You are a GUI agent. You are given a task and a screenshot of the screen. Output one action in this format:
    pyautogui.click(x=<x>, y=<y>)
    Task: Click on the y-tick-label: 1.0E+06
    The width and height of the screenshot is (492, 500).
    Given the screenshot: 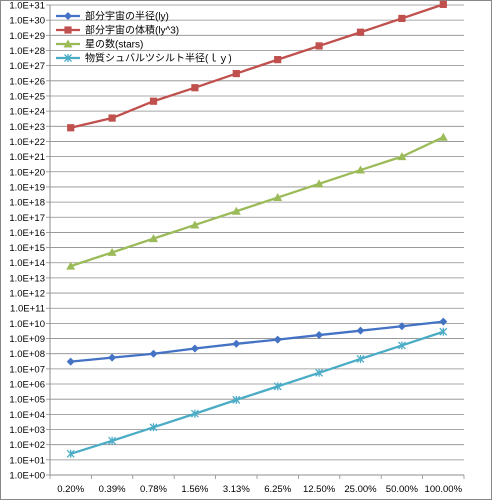 What is the action you would take?
    pyautogui.click(x=27, y=385)
    